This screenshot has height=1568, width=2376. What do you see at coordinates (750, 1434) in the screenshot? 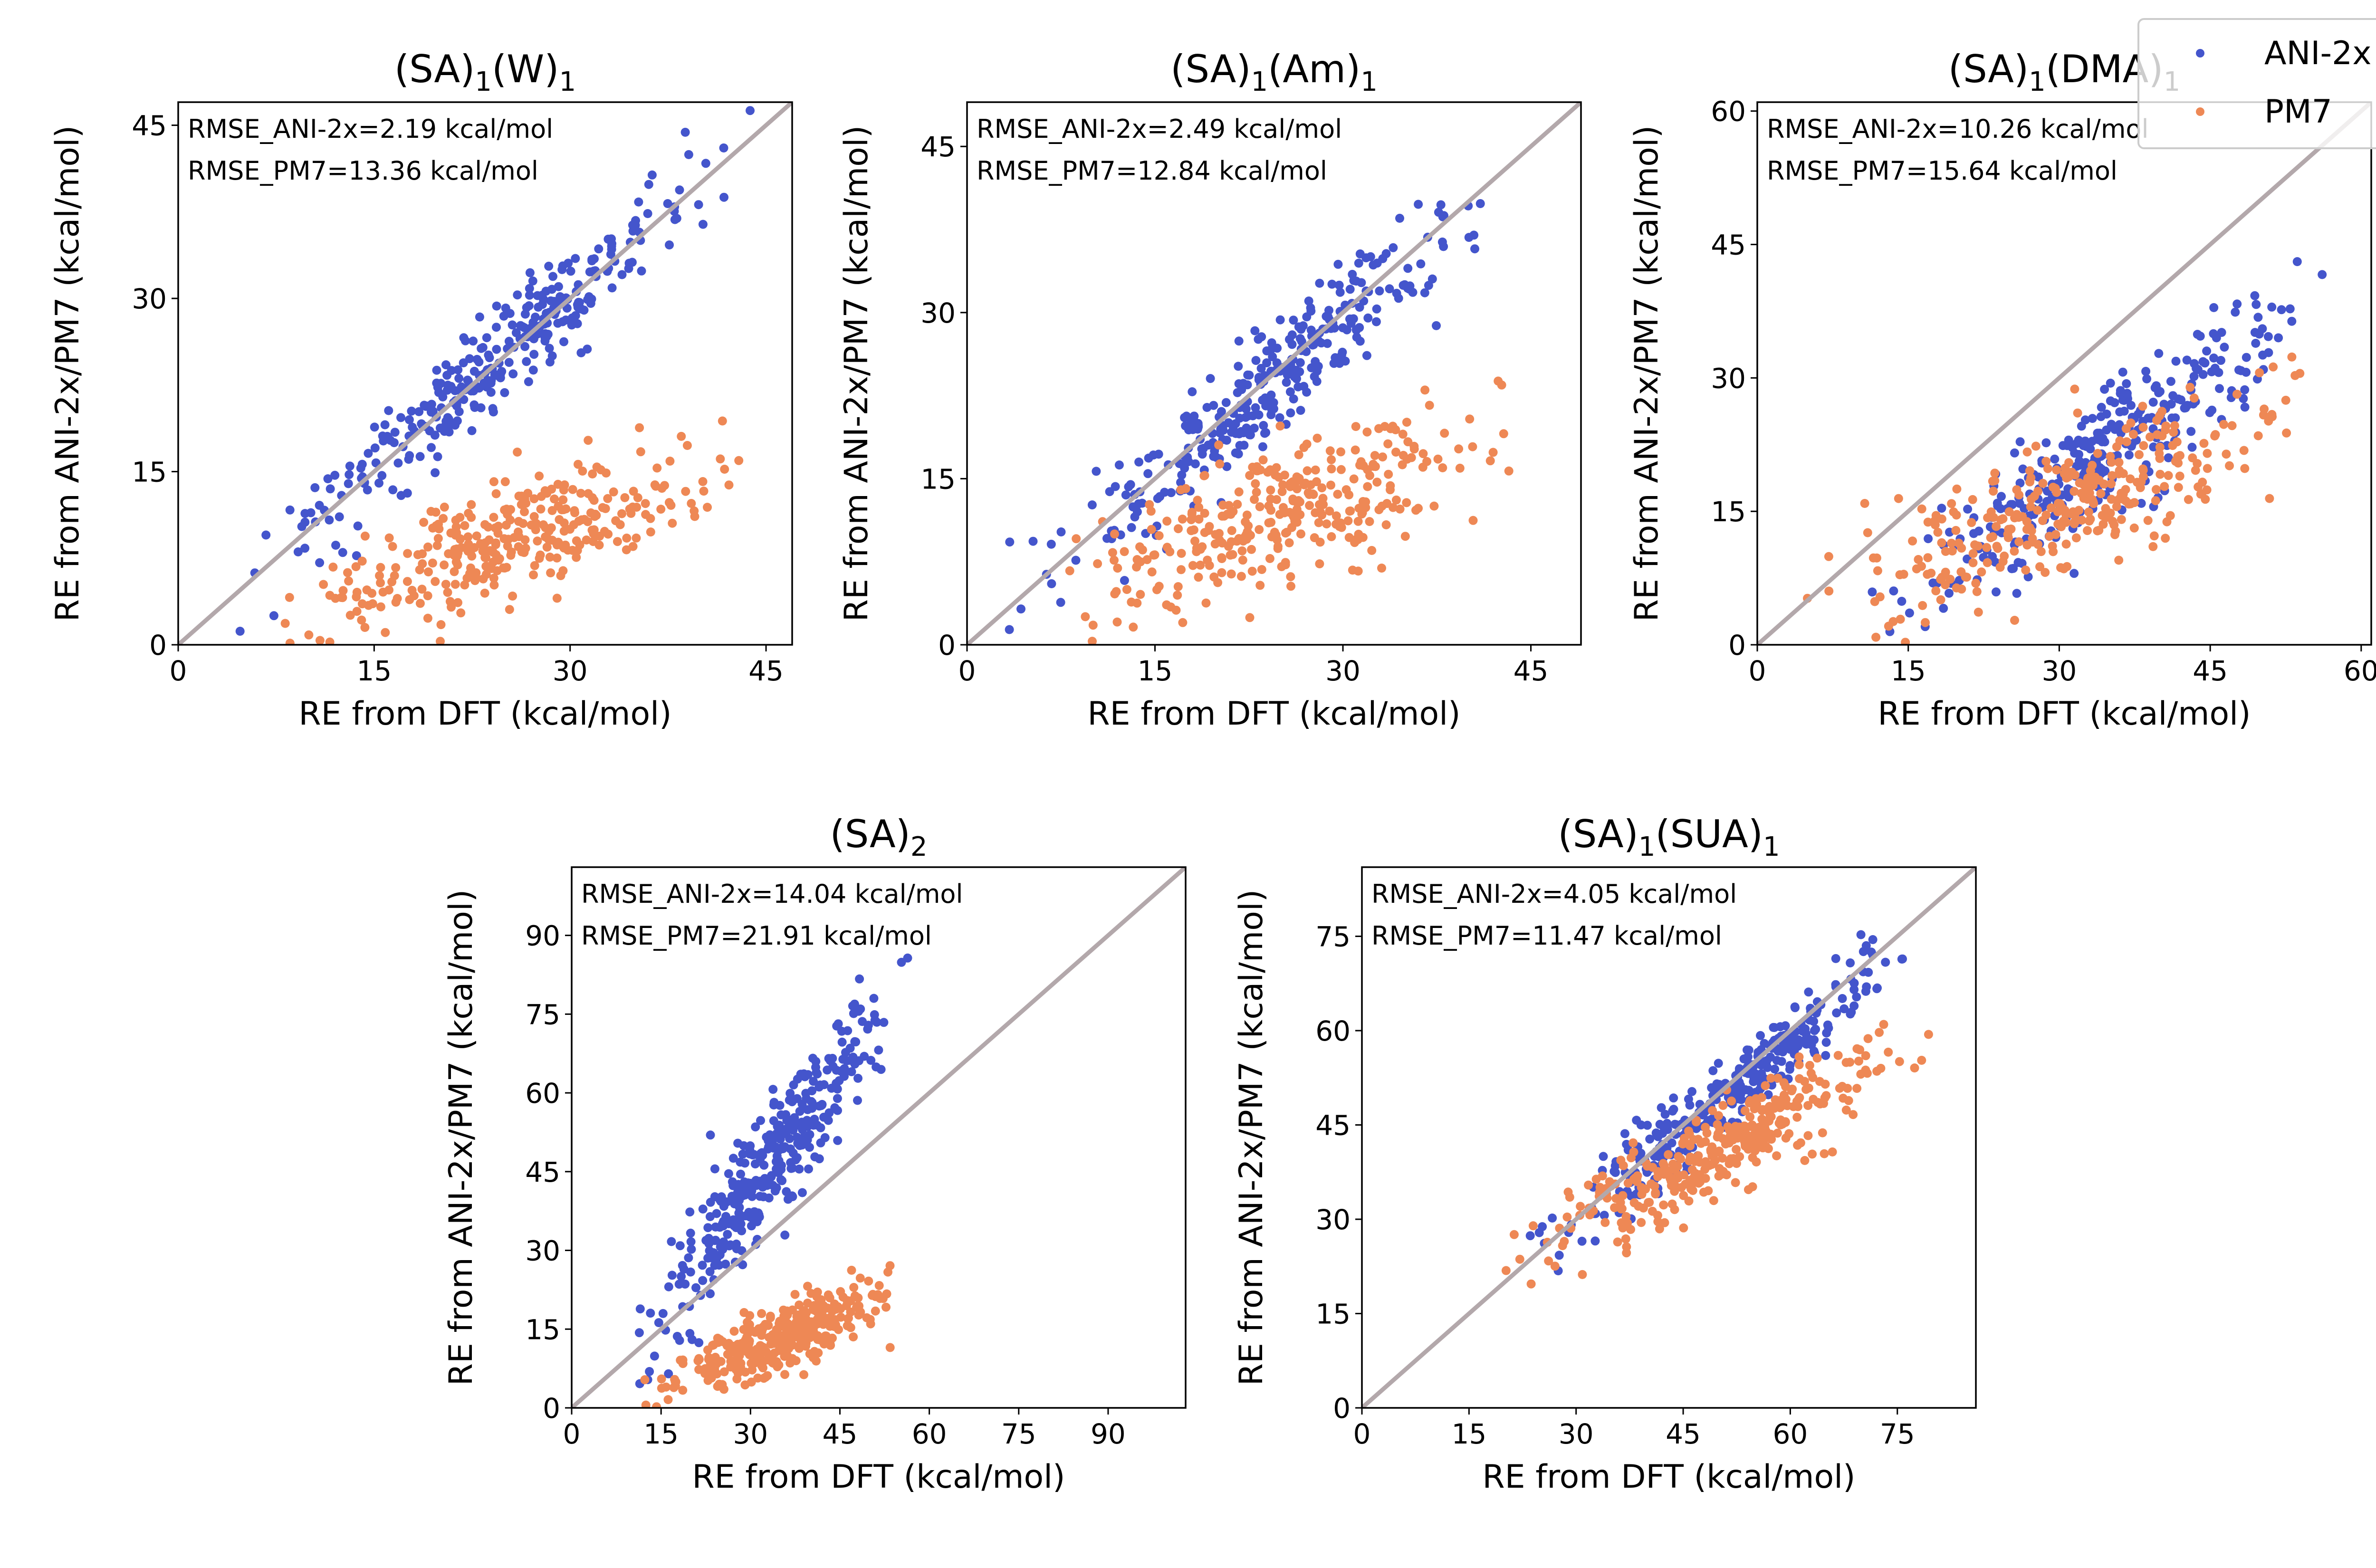
I see `x-tick-label: 30` at bounding box center [750, 1434].